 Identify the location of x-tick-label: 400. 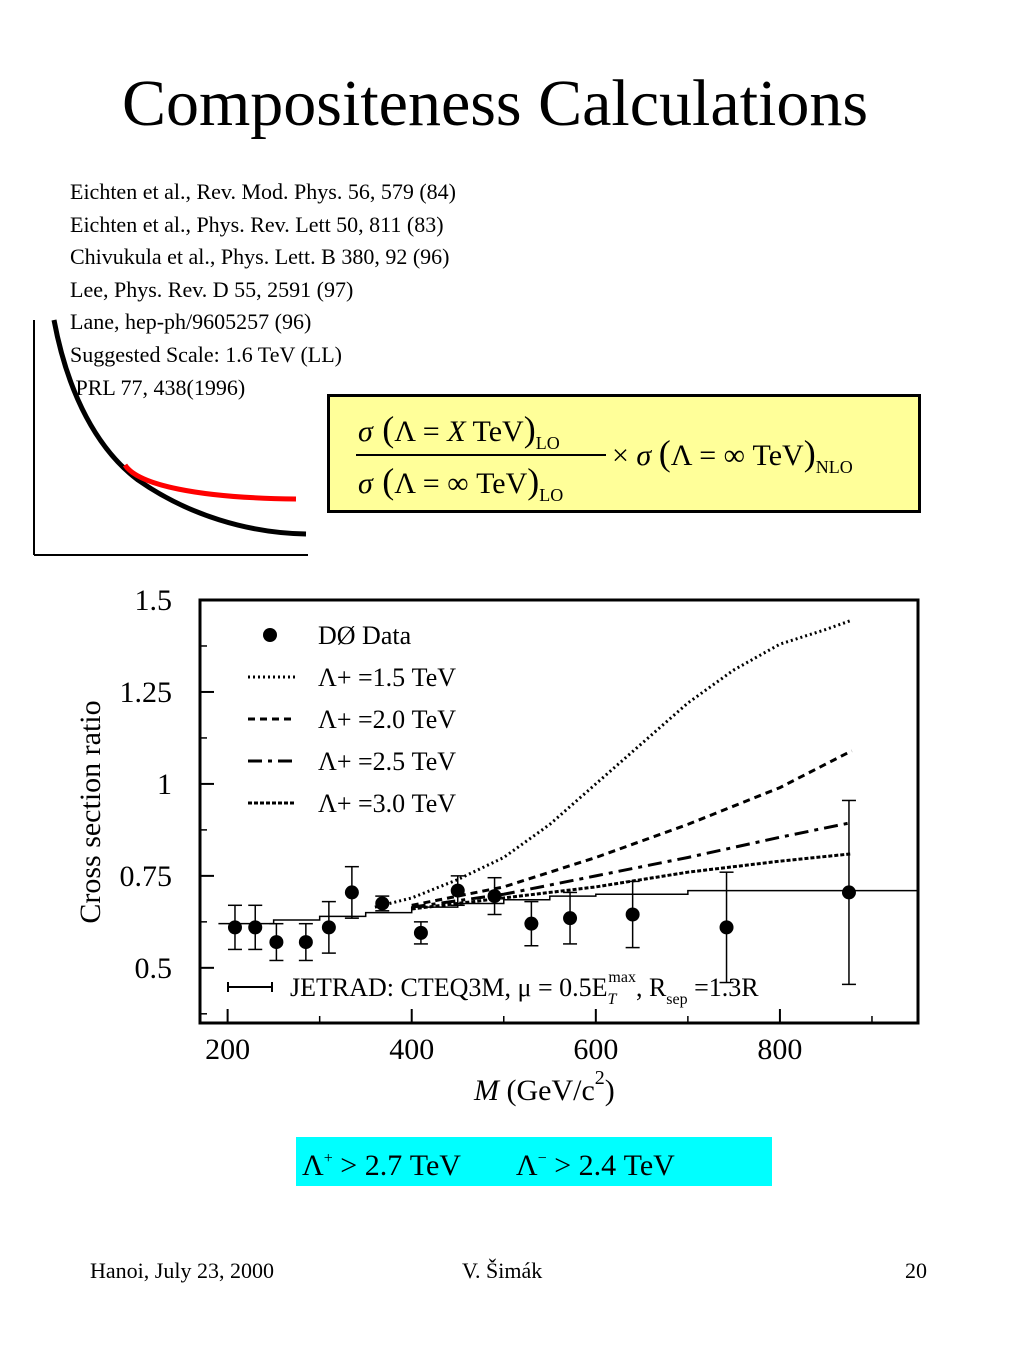
(411, 1049).